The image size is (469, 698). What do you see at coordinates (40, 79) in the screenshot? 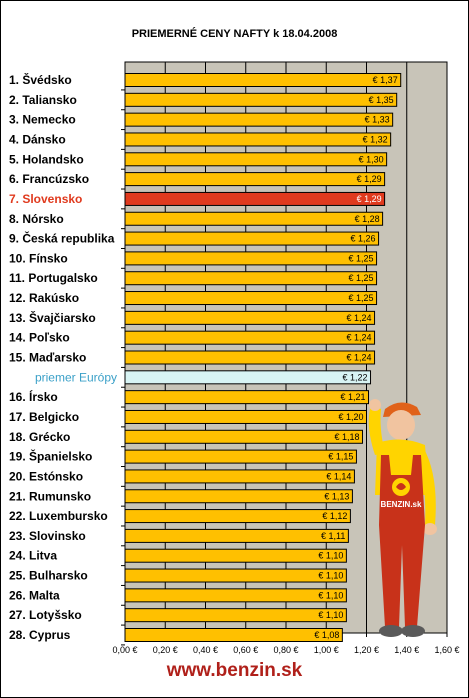
I see `category-label: 1. Švédsko` at bounding box center [40, 79].